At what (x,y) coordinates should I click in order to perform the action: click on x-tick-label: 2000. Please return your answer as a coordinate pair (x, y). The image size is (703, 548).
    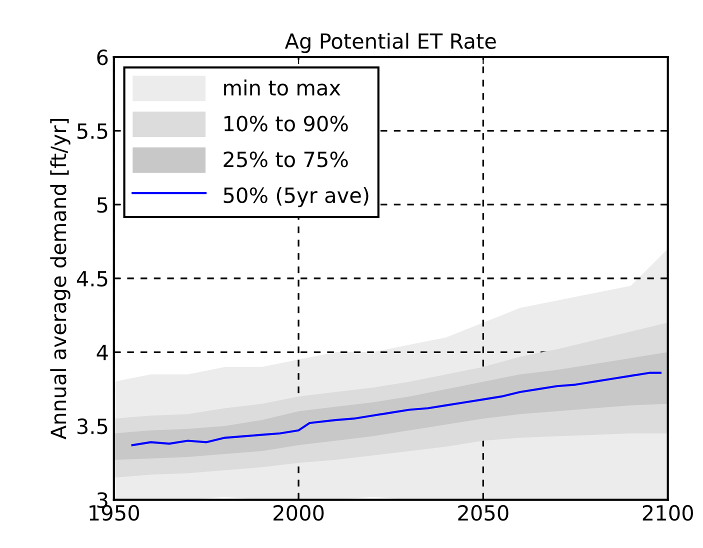
    Looking at the image, I should click on (299, 513).